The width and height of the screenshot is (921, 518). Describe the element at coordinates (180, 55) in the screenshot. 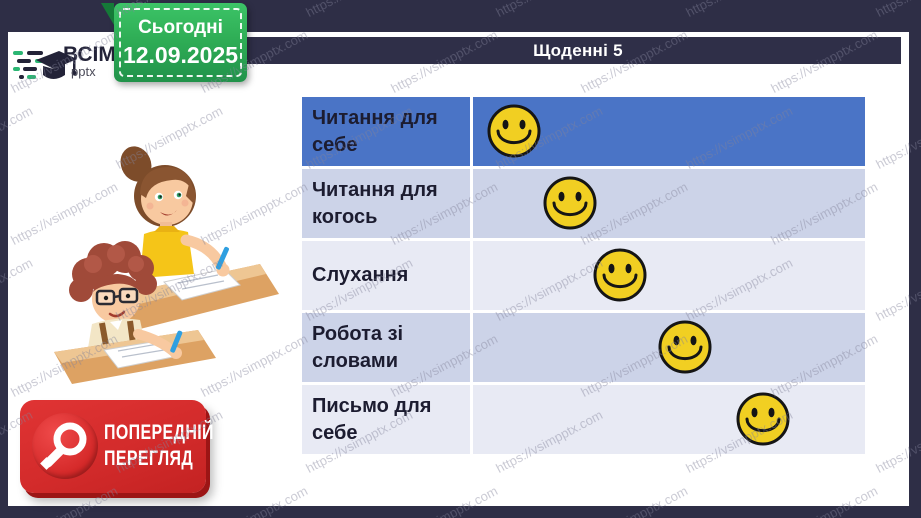

I see `date-badge-date: 12.09.2025` at that location.